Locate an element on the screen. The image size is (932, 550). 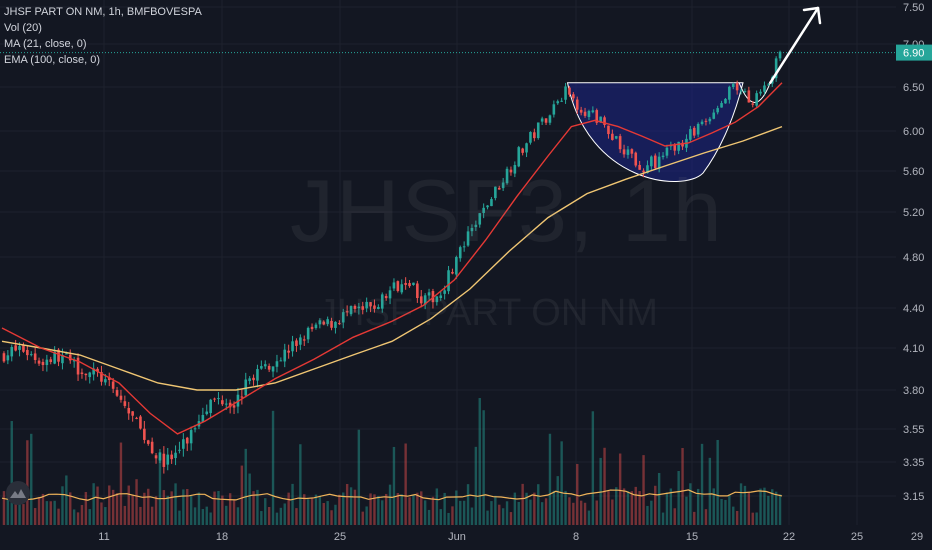
tradingview-logo-icon is located at coordinates (18, 493).